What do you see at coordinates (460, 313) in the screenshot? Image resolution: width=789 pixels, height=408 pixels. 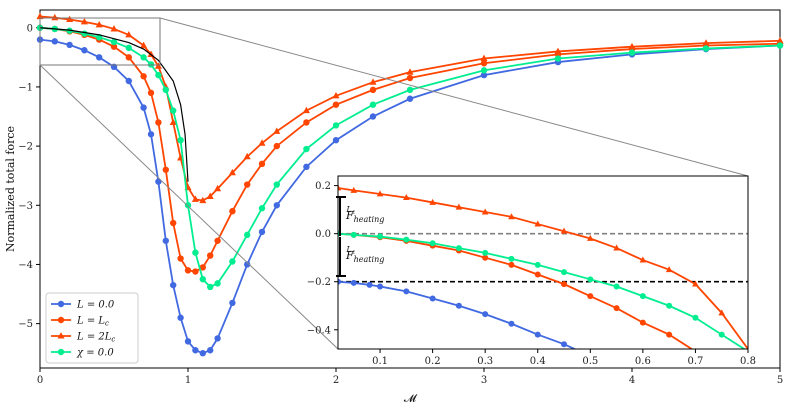 I see `series-L = 0.0` at bounding box center [460, 313].